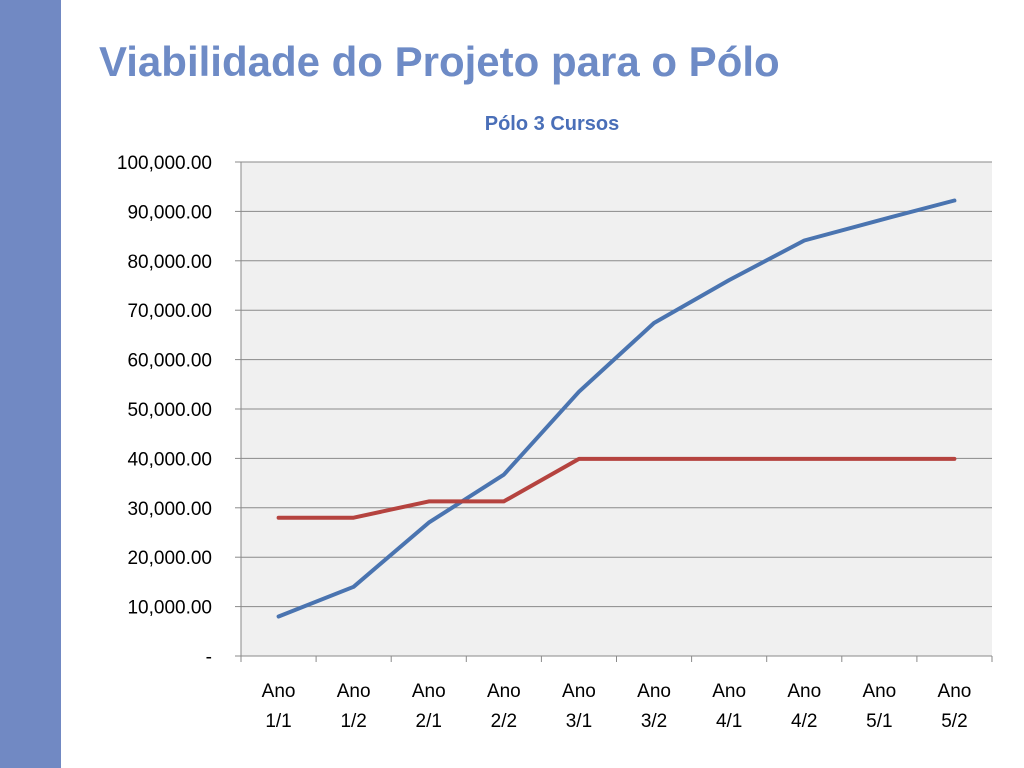  What do you see at coordinates (579, 706) in the screenshot?
I see `x-tick-label: Ano 3/1` at bounding box center [579, 706].